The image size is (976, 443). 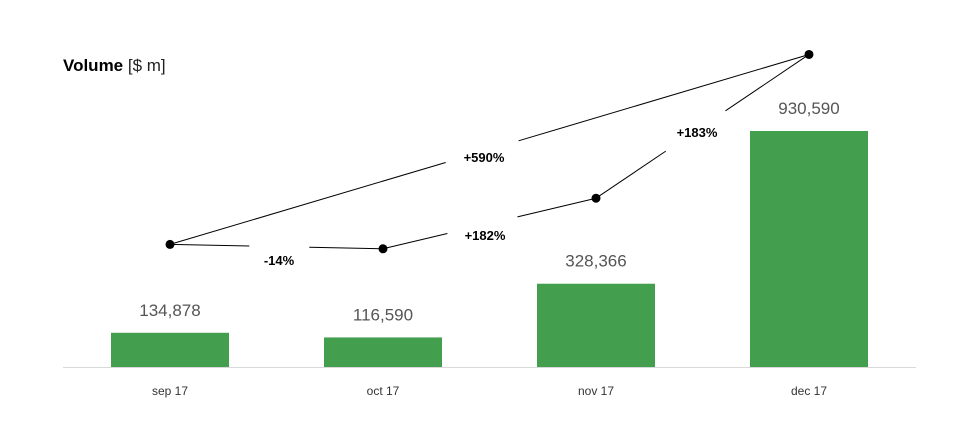 What do you see at coordinates (809, 391) in the screenshot?
I see `x-tick-label: dec 17` at bounding box center [809, 391].